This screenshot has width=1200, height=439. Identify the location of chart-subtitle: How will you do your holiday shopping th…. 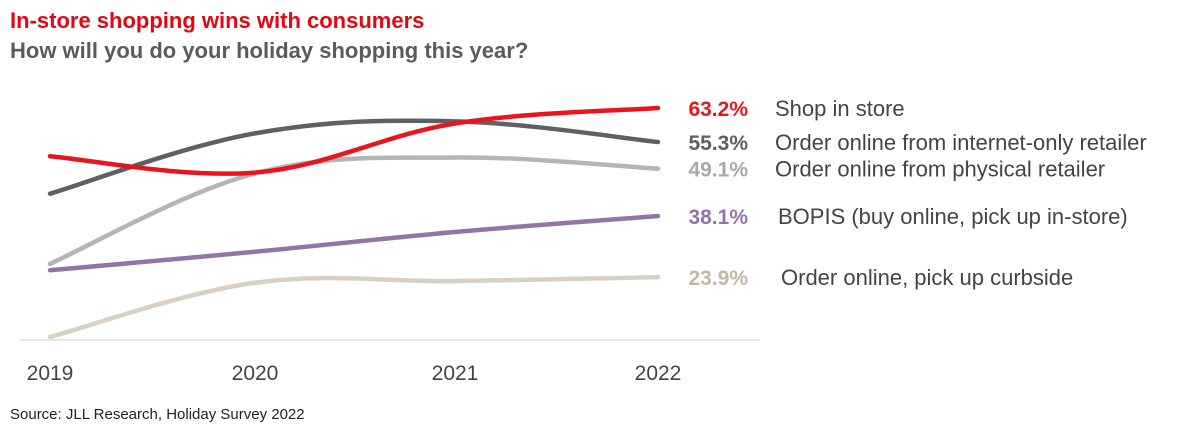
(269, 50).